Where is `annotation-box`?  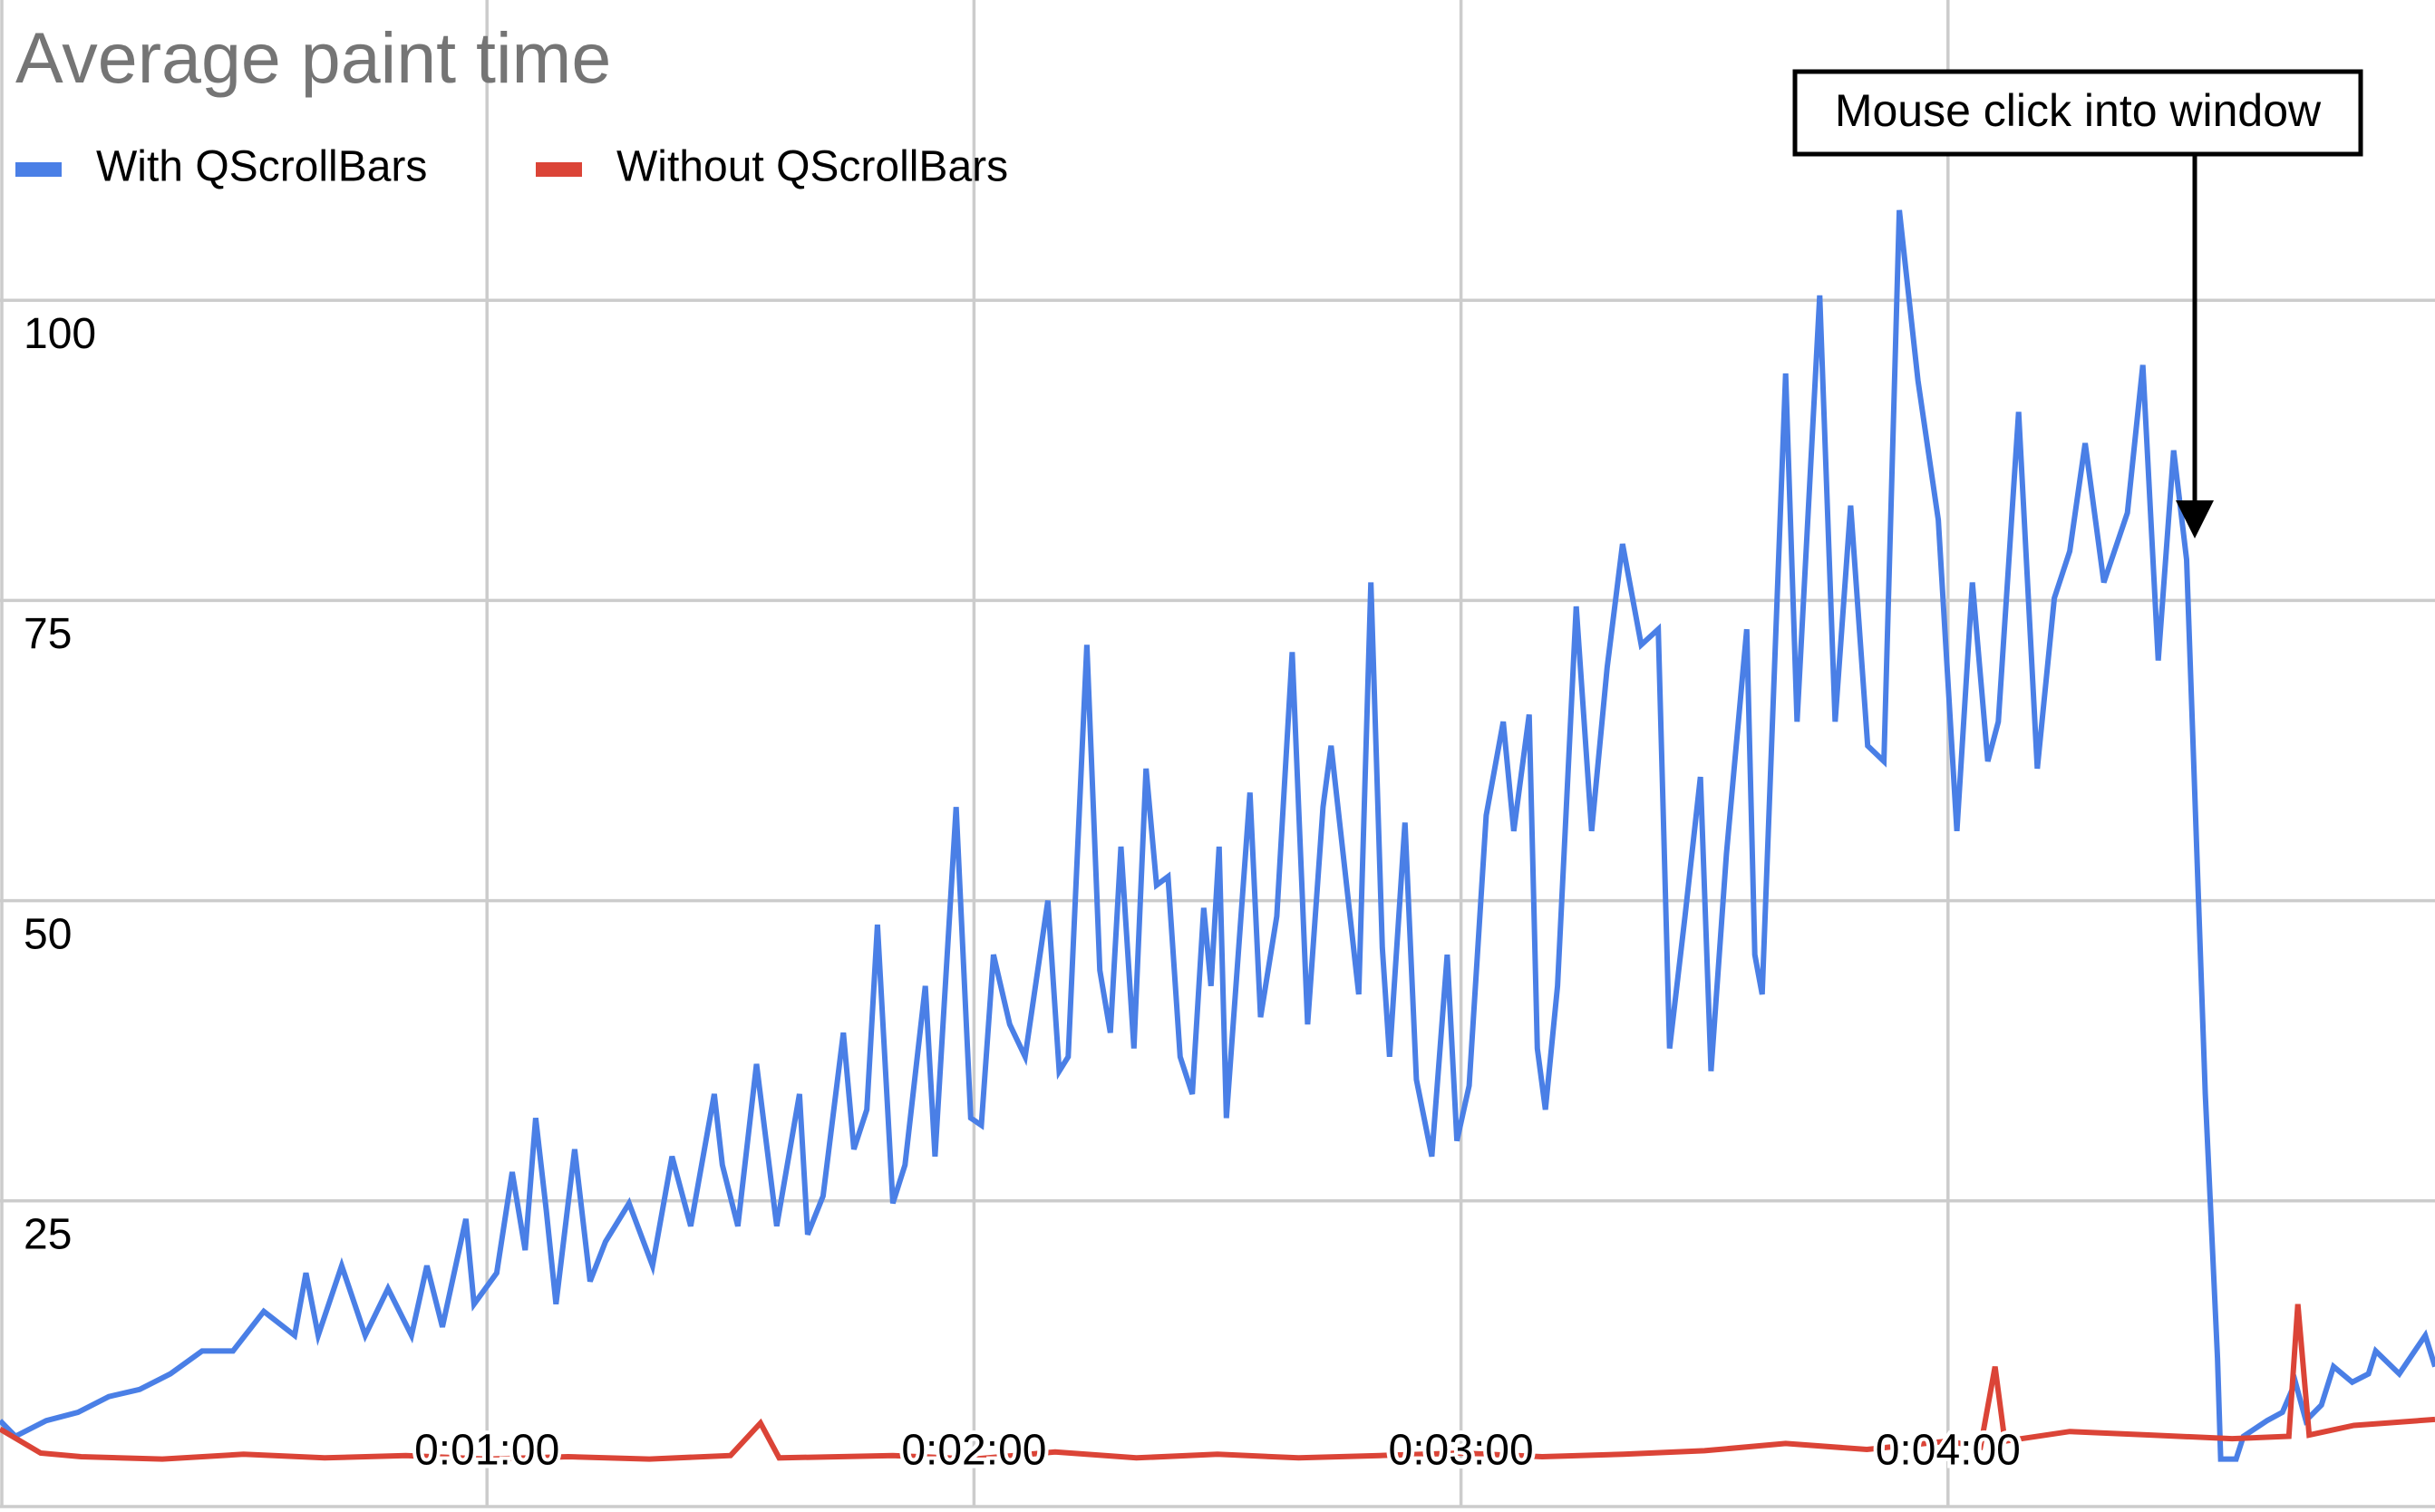 annotation-box is located at coordinates (2077, 113).